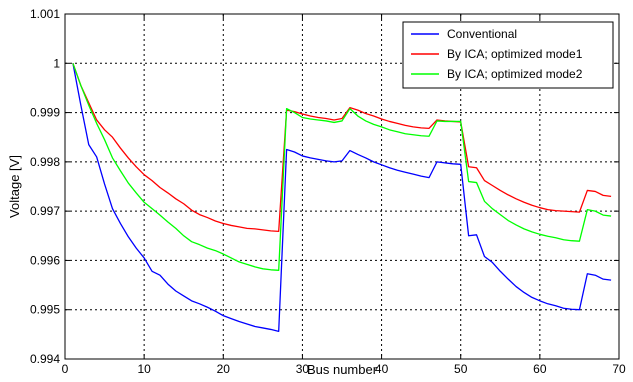 This screenshot has width=633, height=382. Describe the element at coordinates (515, 74) in the screenshot. I see `legend-label: By ICA; optimized mode2` at that location.